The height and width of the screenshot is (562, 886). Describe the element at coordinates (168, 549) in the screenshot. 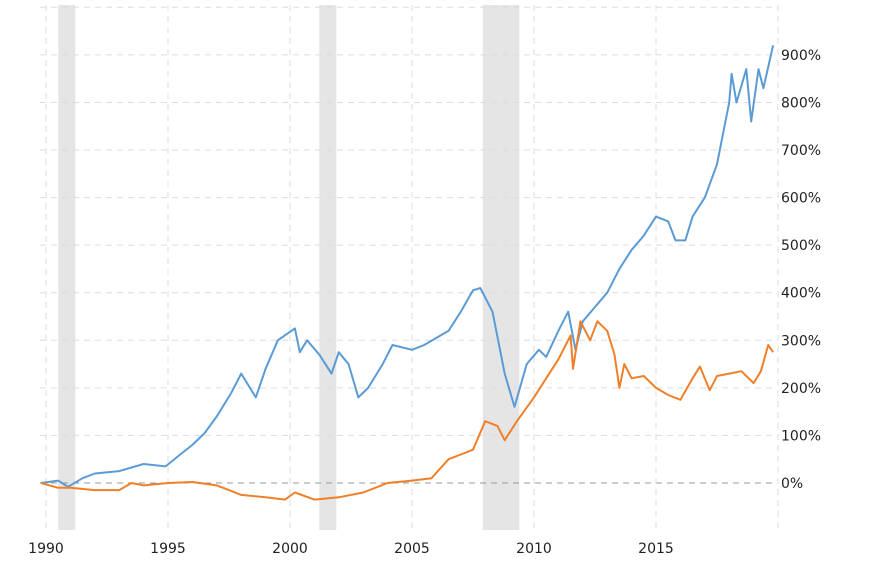

I see `x-tick-label: 1995` at that location.